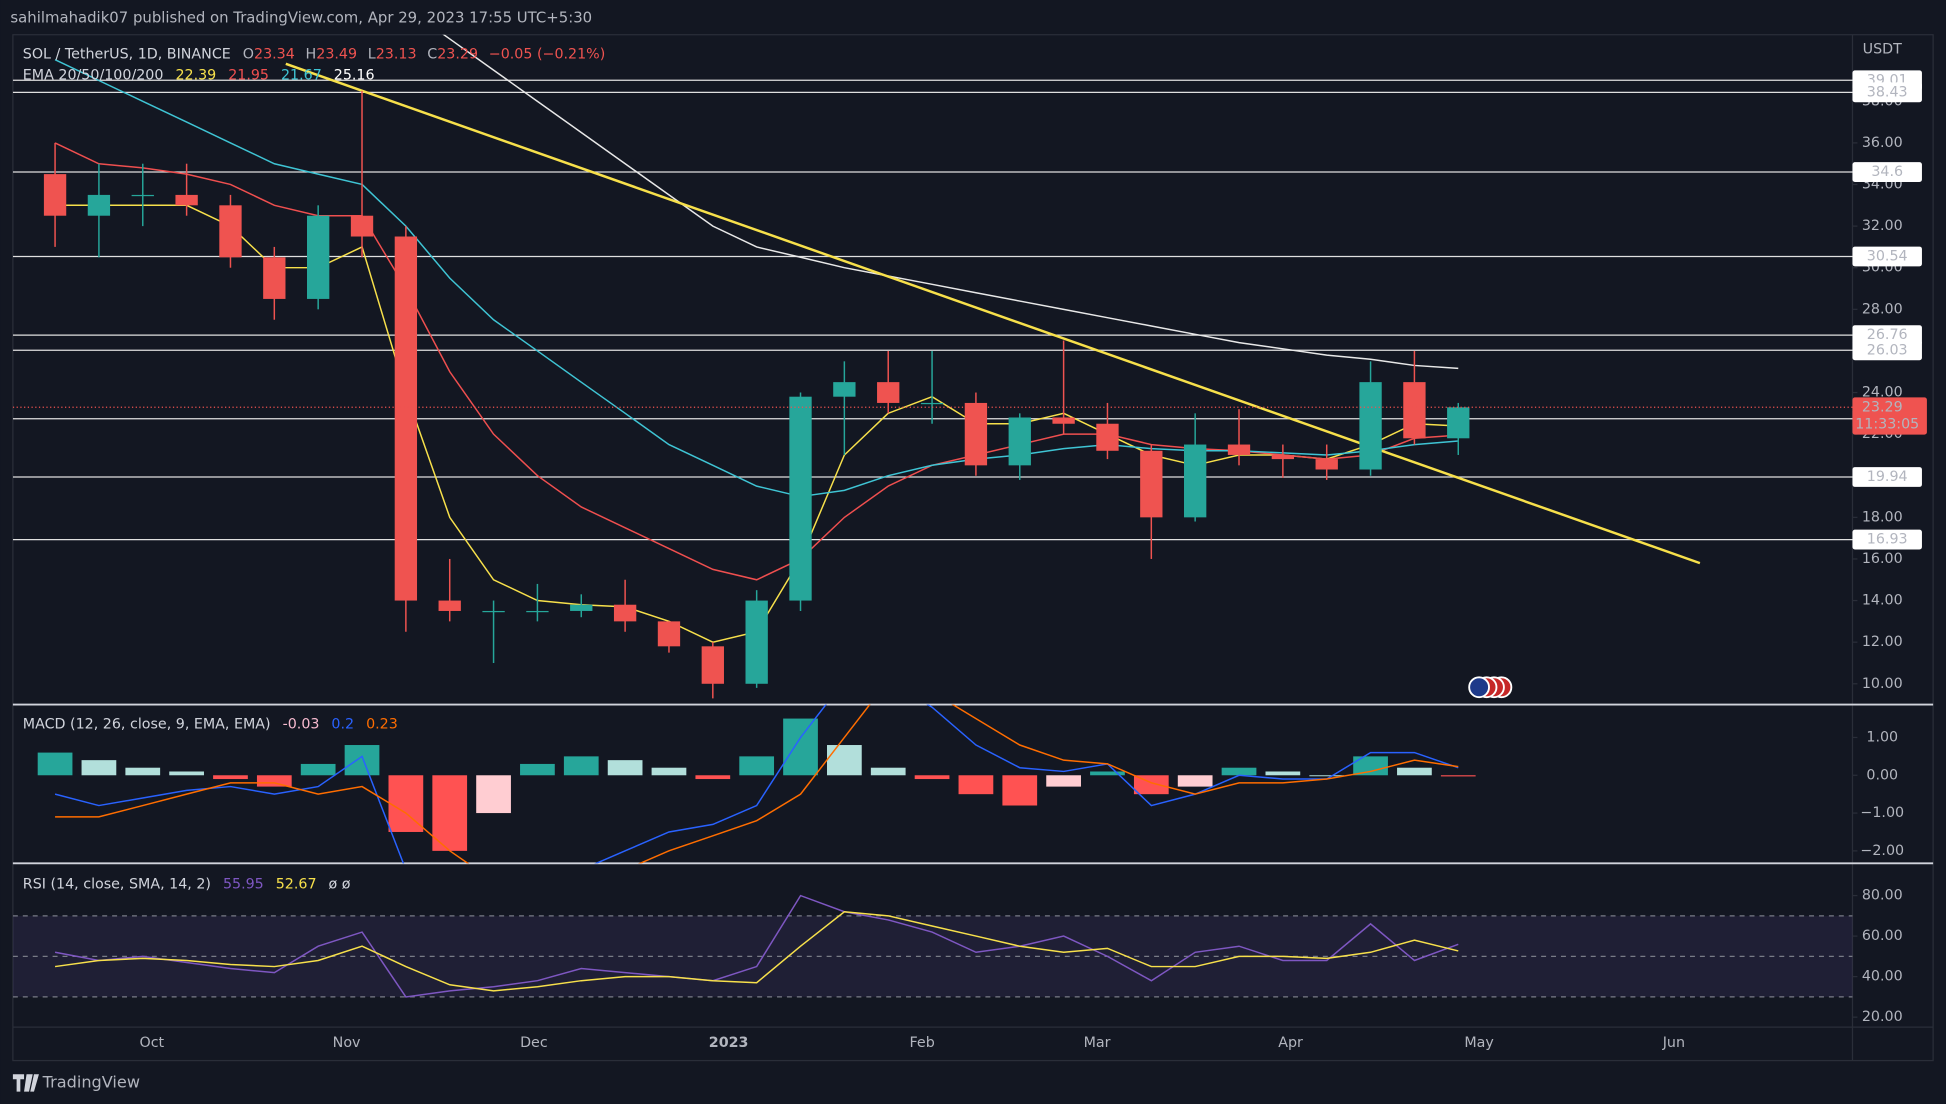 The height and width of the screenshot is (1104, 1946). Describe the element at coordinates (1673, 1043) in the screenshot. I see `time-label: Jun` at that location.